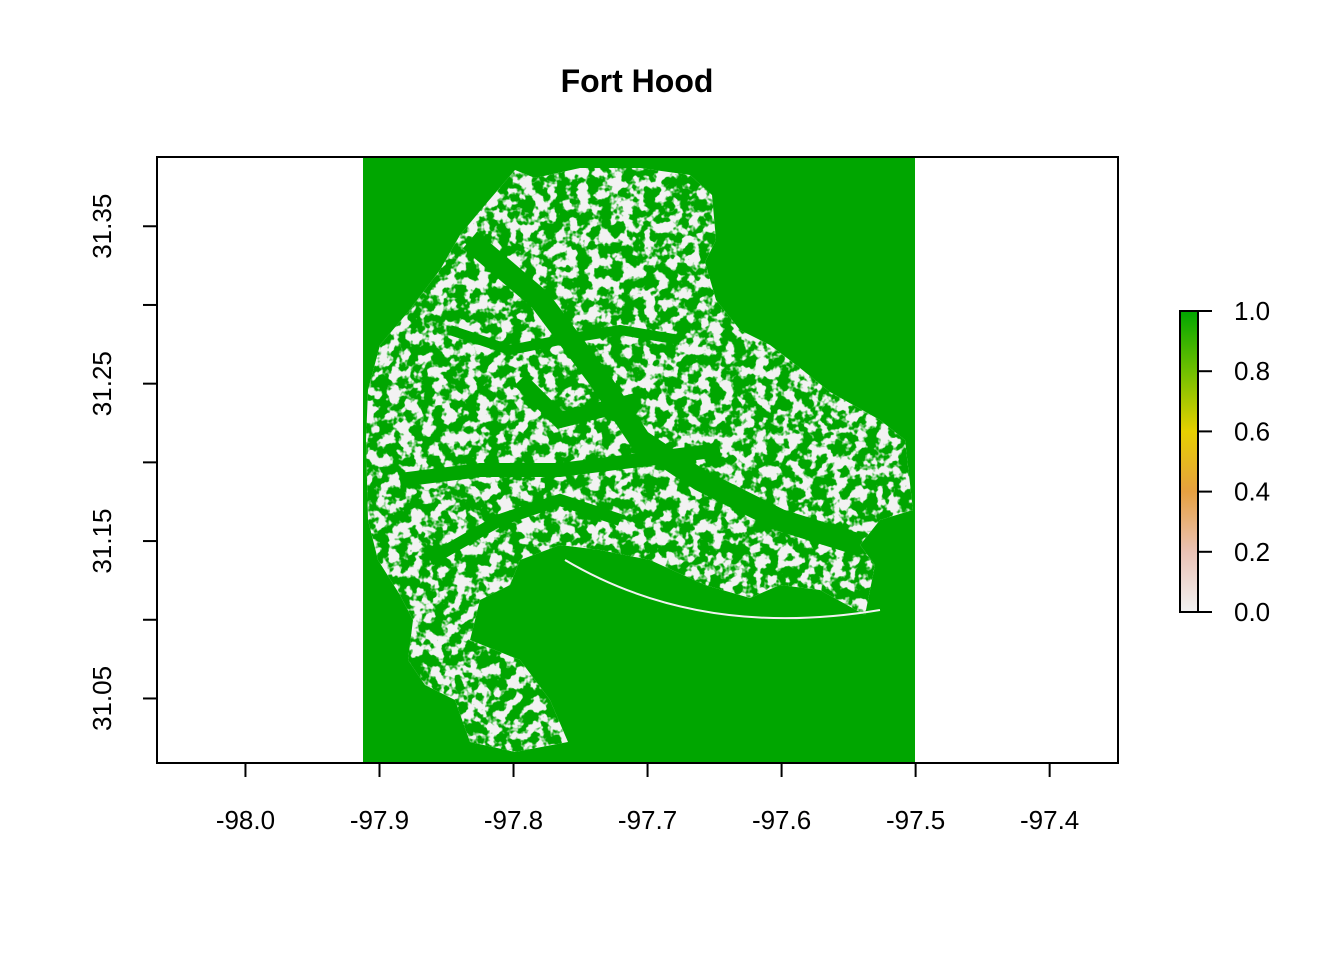  Describe the element at coordinates (1252, 552) in the screenshot. I see `legend-tick-label: 0.2` at that location.